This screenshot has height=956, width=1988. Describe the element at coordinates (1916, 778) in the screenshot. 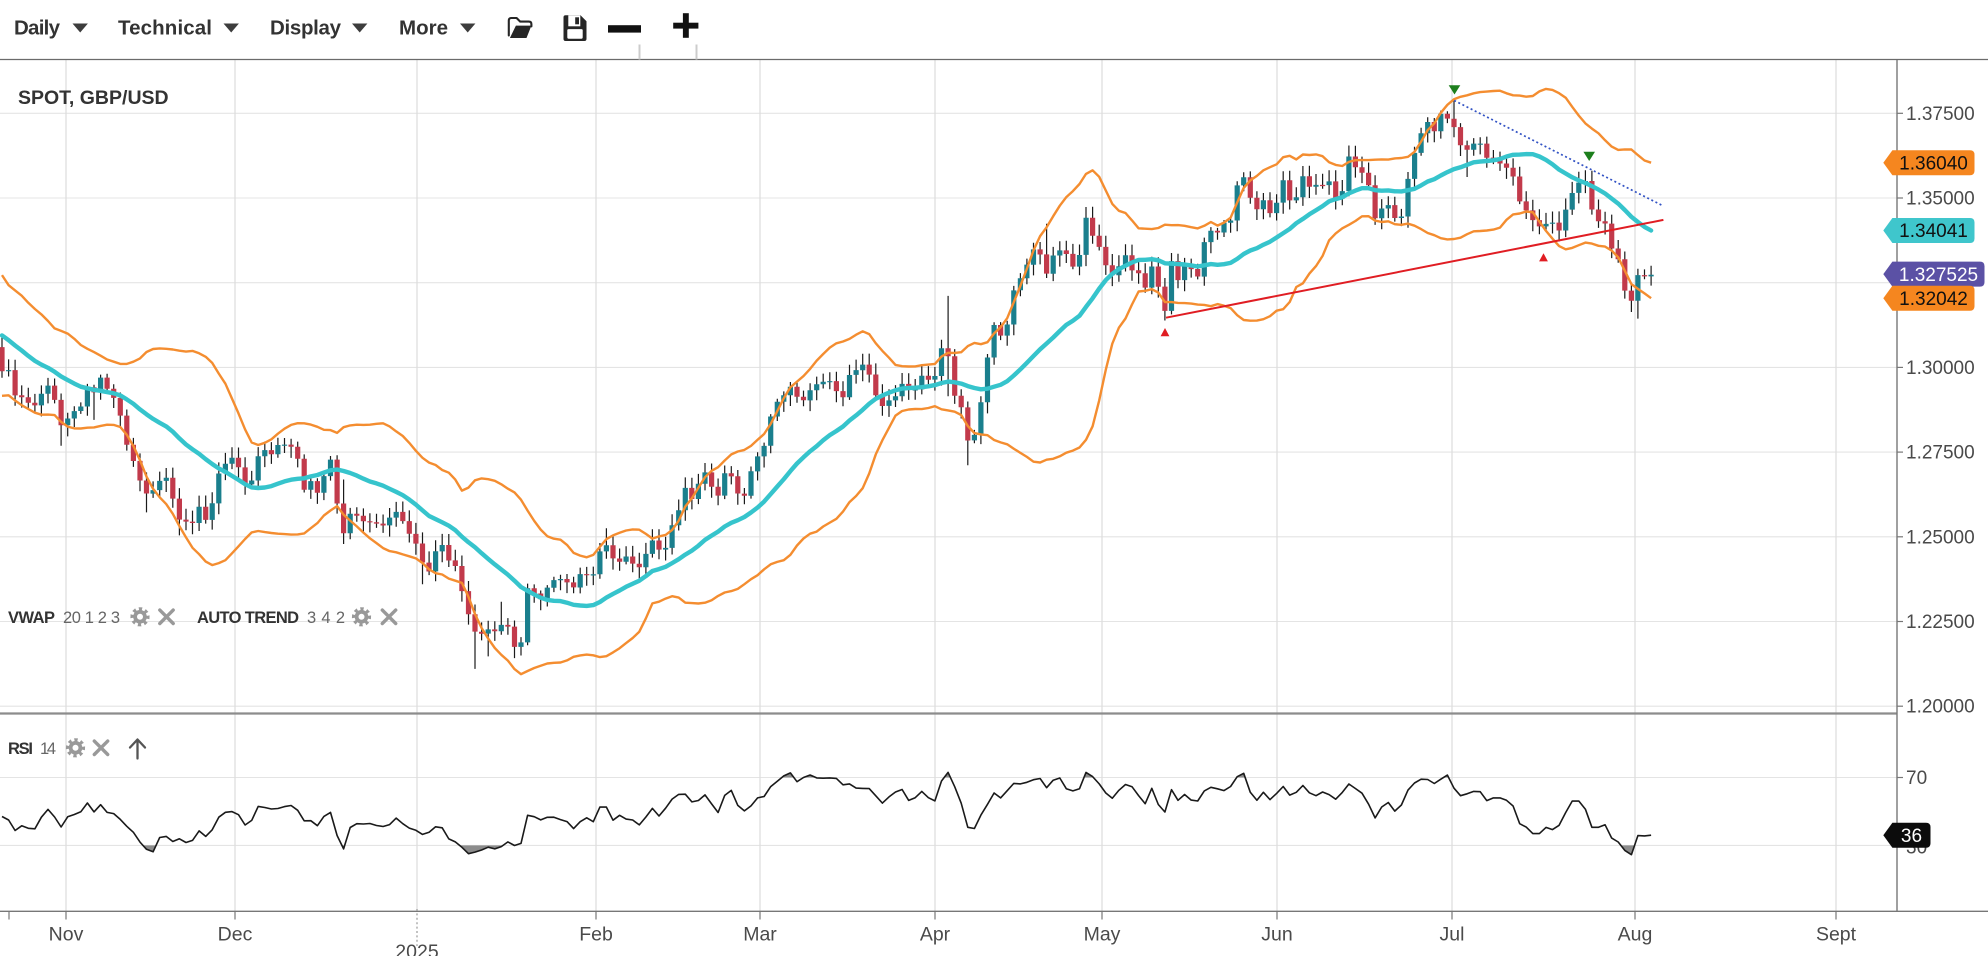

I see `svg-text: 70` at that location.